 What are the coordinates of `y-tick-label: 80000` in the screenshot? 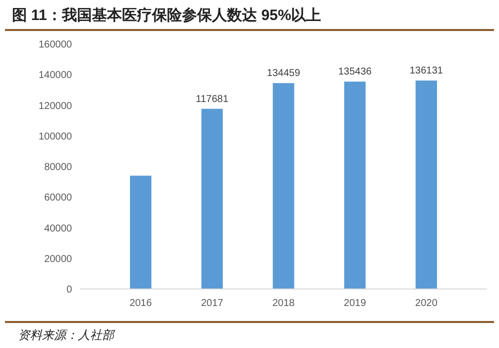 It's located at (58, 167).